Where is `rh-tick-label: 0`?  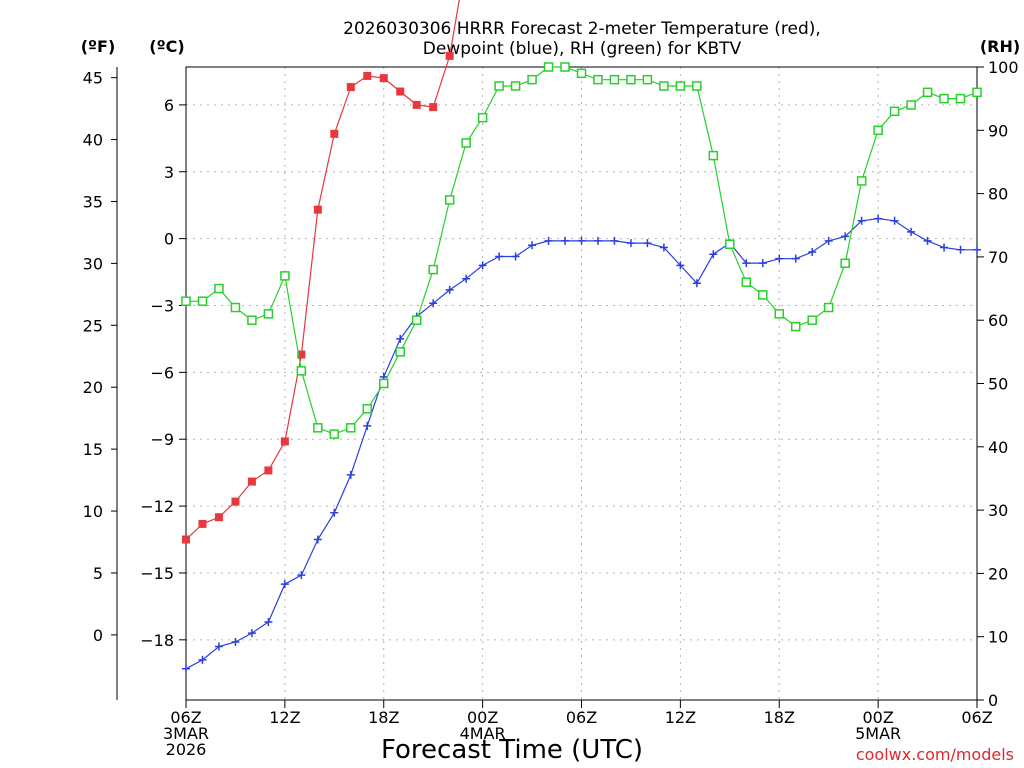 rh-tick-label: 0 is located at coordinates (993, 700).